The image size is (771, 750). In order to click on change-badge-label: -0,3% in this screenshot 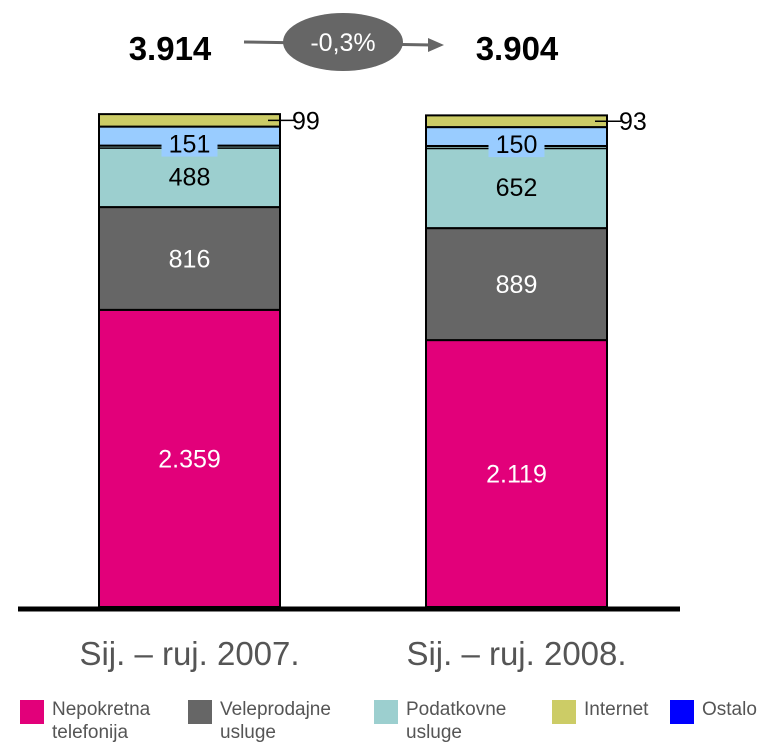, I will do `click(342, 43)`.